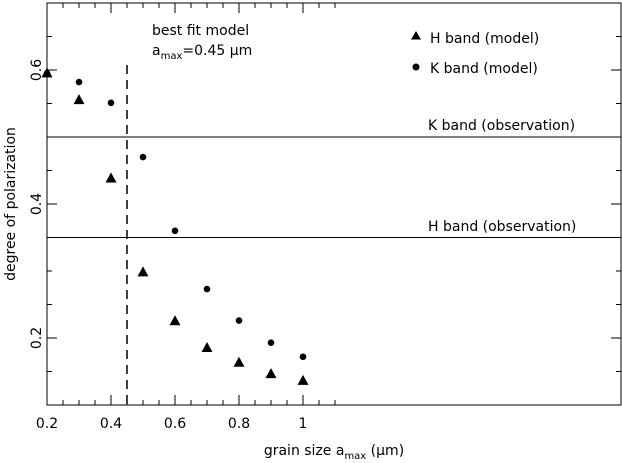 The image size is (622, 463). I want to click on x-tick-label: 0.8, so click(239, 424).